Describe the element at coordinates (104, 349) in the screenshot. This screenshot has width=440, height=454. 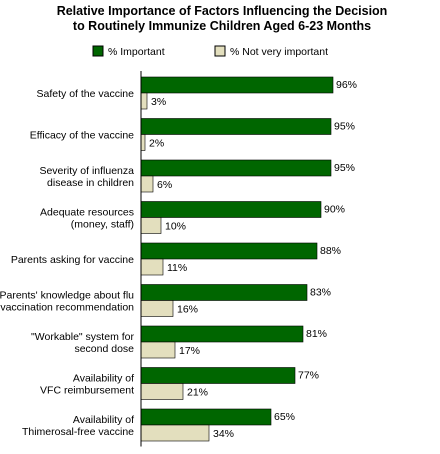
I see `category-label: second dose` at that location.